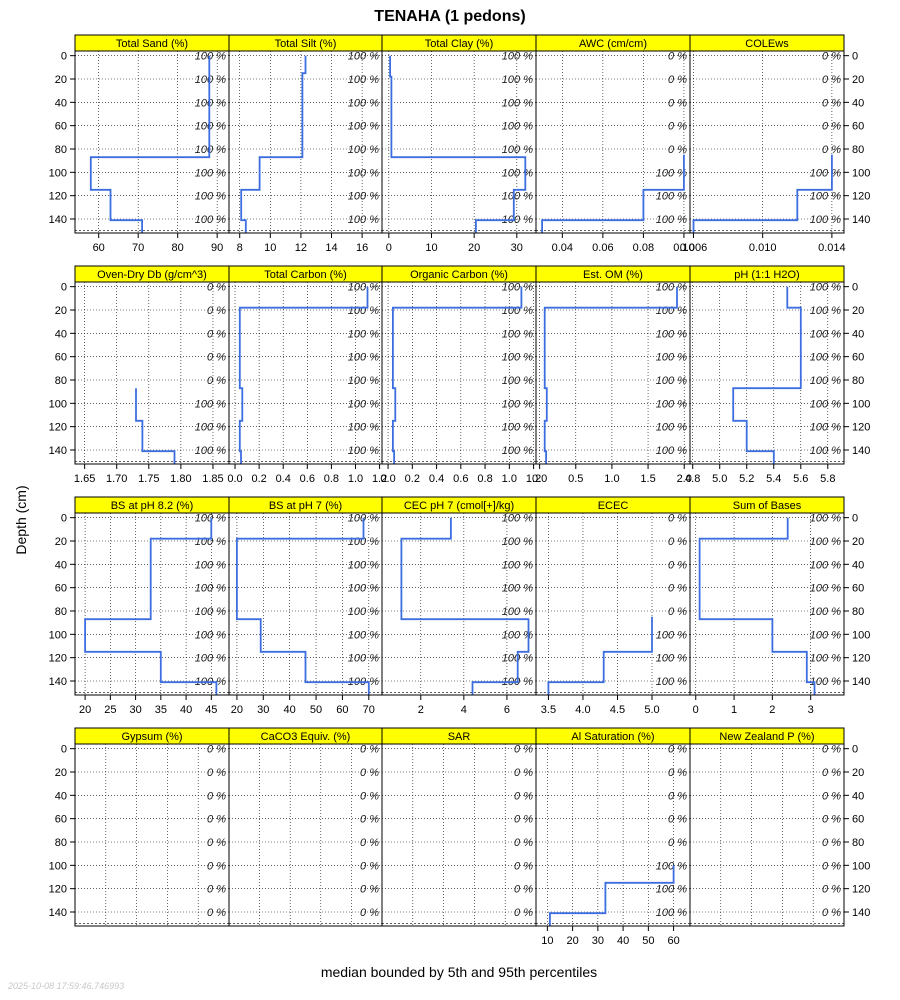 The width and height of the screenshot is (900, 1000). Describe the element at coordinates (773, 479) in the screenshot. I see `x-tick-label: 5.4` at that location.